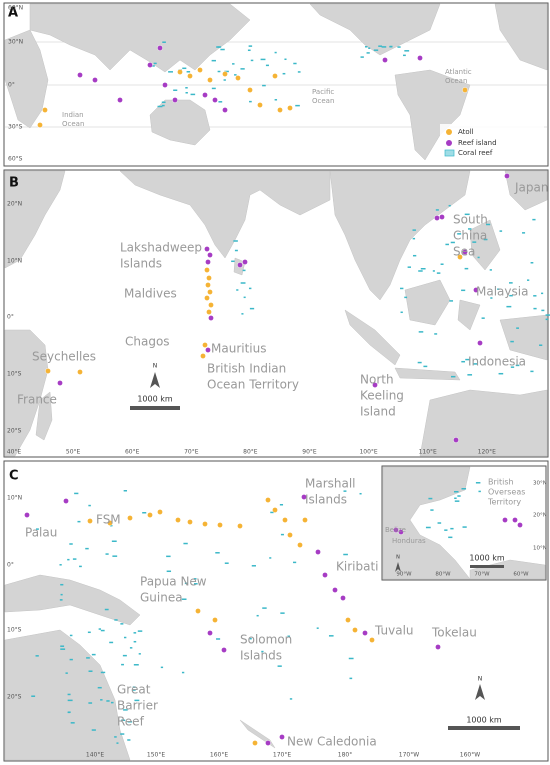  What do you see at coordinates (395, 530) in the screenshot?
I see `place-label: Belize` at bounding box center [395, 530].